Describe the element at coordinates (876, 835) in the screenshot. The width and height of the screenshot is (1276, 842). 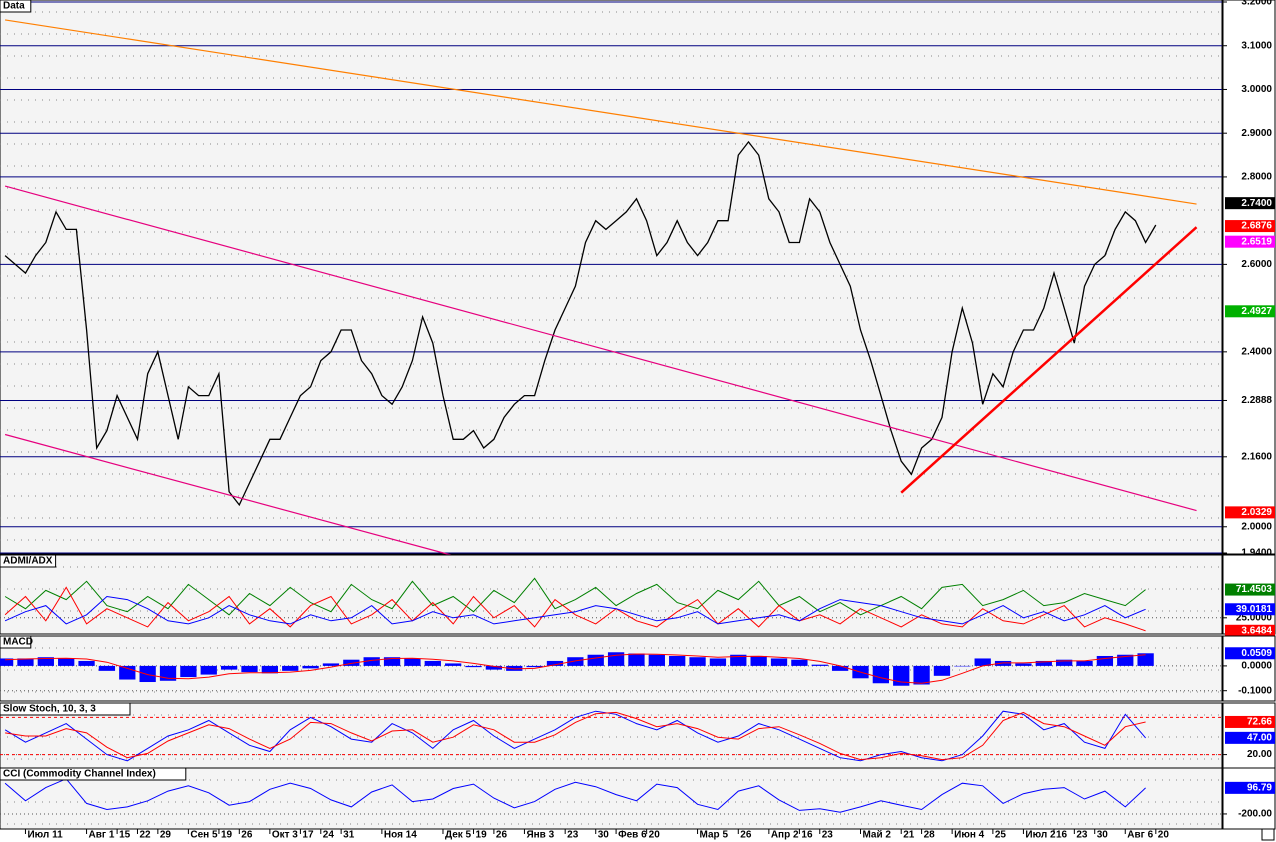
I see `x-tick-label: Май 2` at that location.